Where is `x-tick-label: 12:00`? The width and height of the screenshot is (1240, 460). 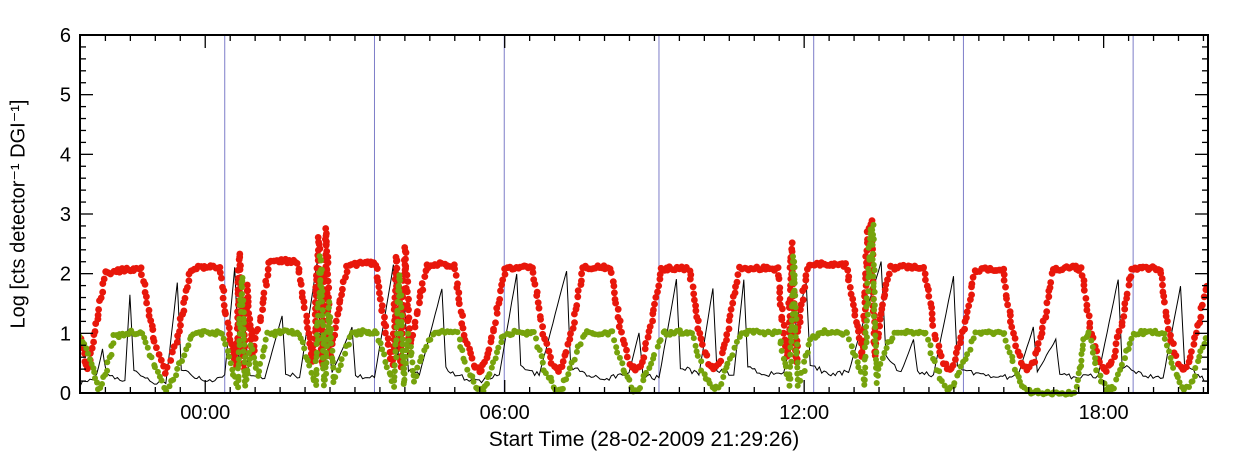
x-tick-label: 12:00 is located at coordinates (804, 413).